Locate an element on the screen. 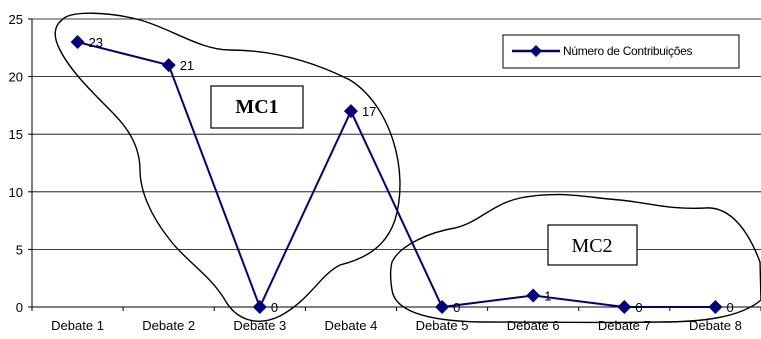 The width and height of the screenshot is (761, 339). x-tick-label: Debate 7 is located at coordinates (624, 325).